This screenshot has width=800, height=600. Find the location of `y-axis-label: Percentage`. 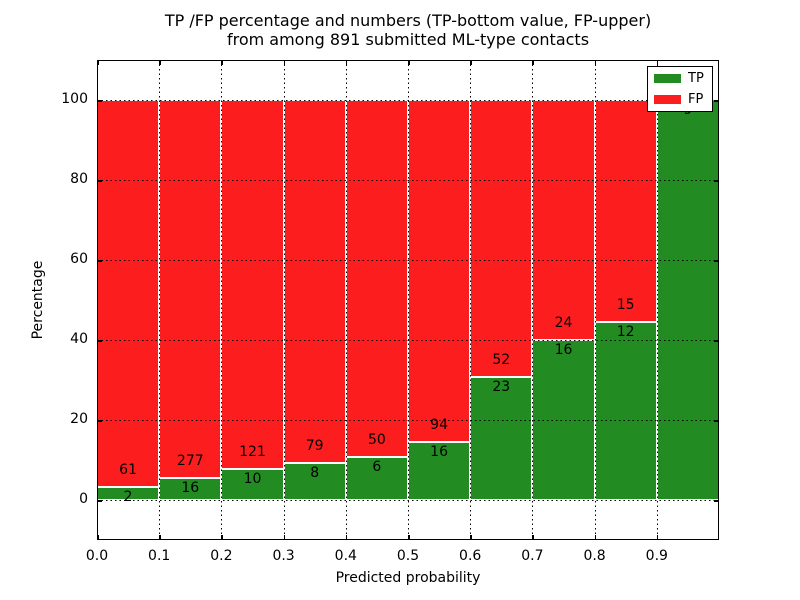

y-axis-label: Percentage is located at coordinates (38, 300).